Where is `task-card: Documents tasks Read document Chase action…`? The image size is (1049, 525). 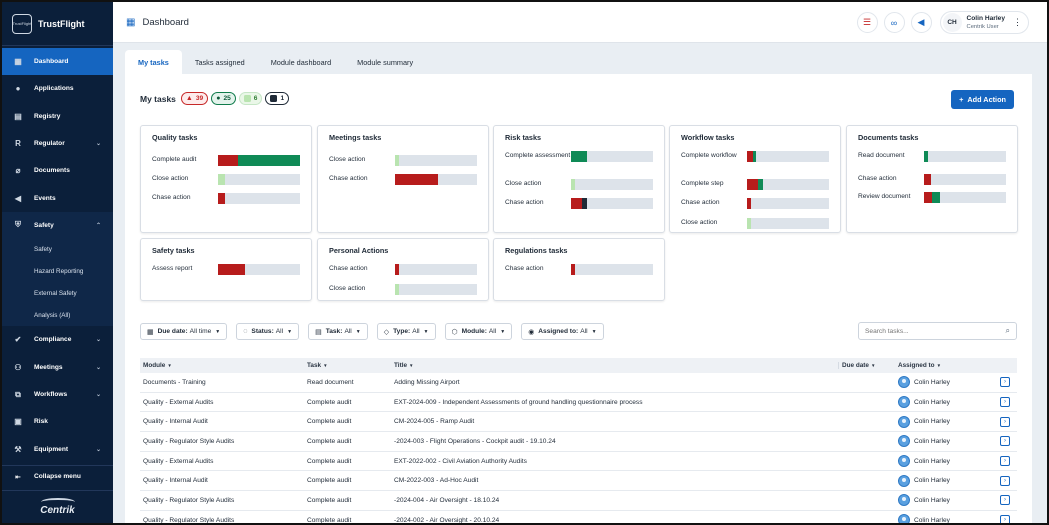
task-card: Documents tasks Read document Chase action… is located at coordinates (932, 179).